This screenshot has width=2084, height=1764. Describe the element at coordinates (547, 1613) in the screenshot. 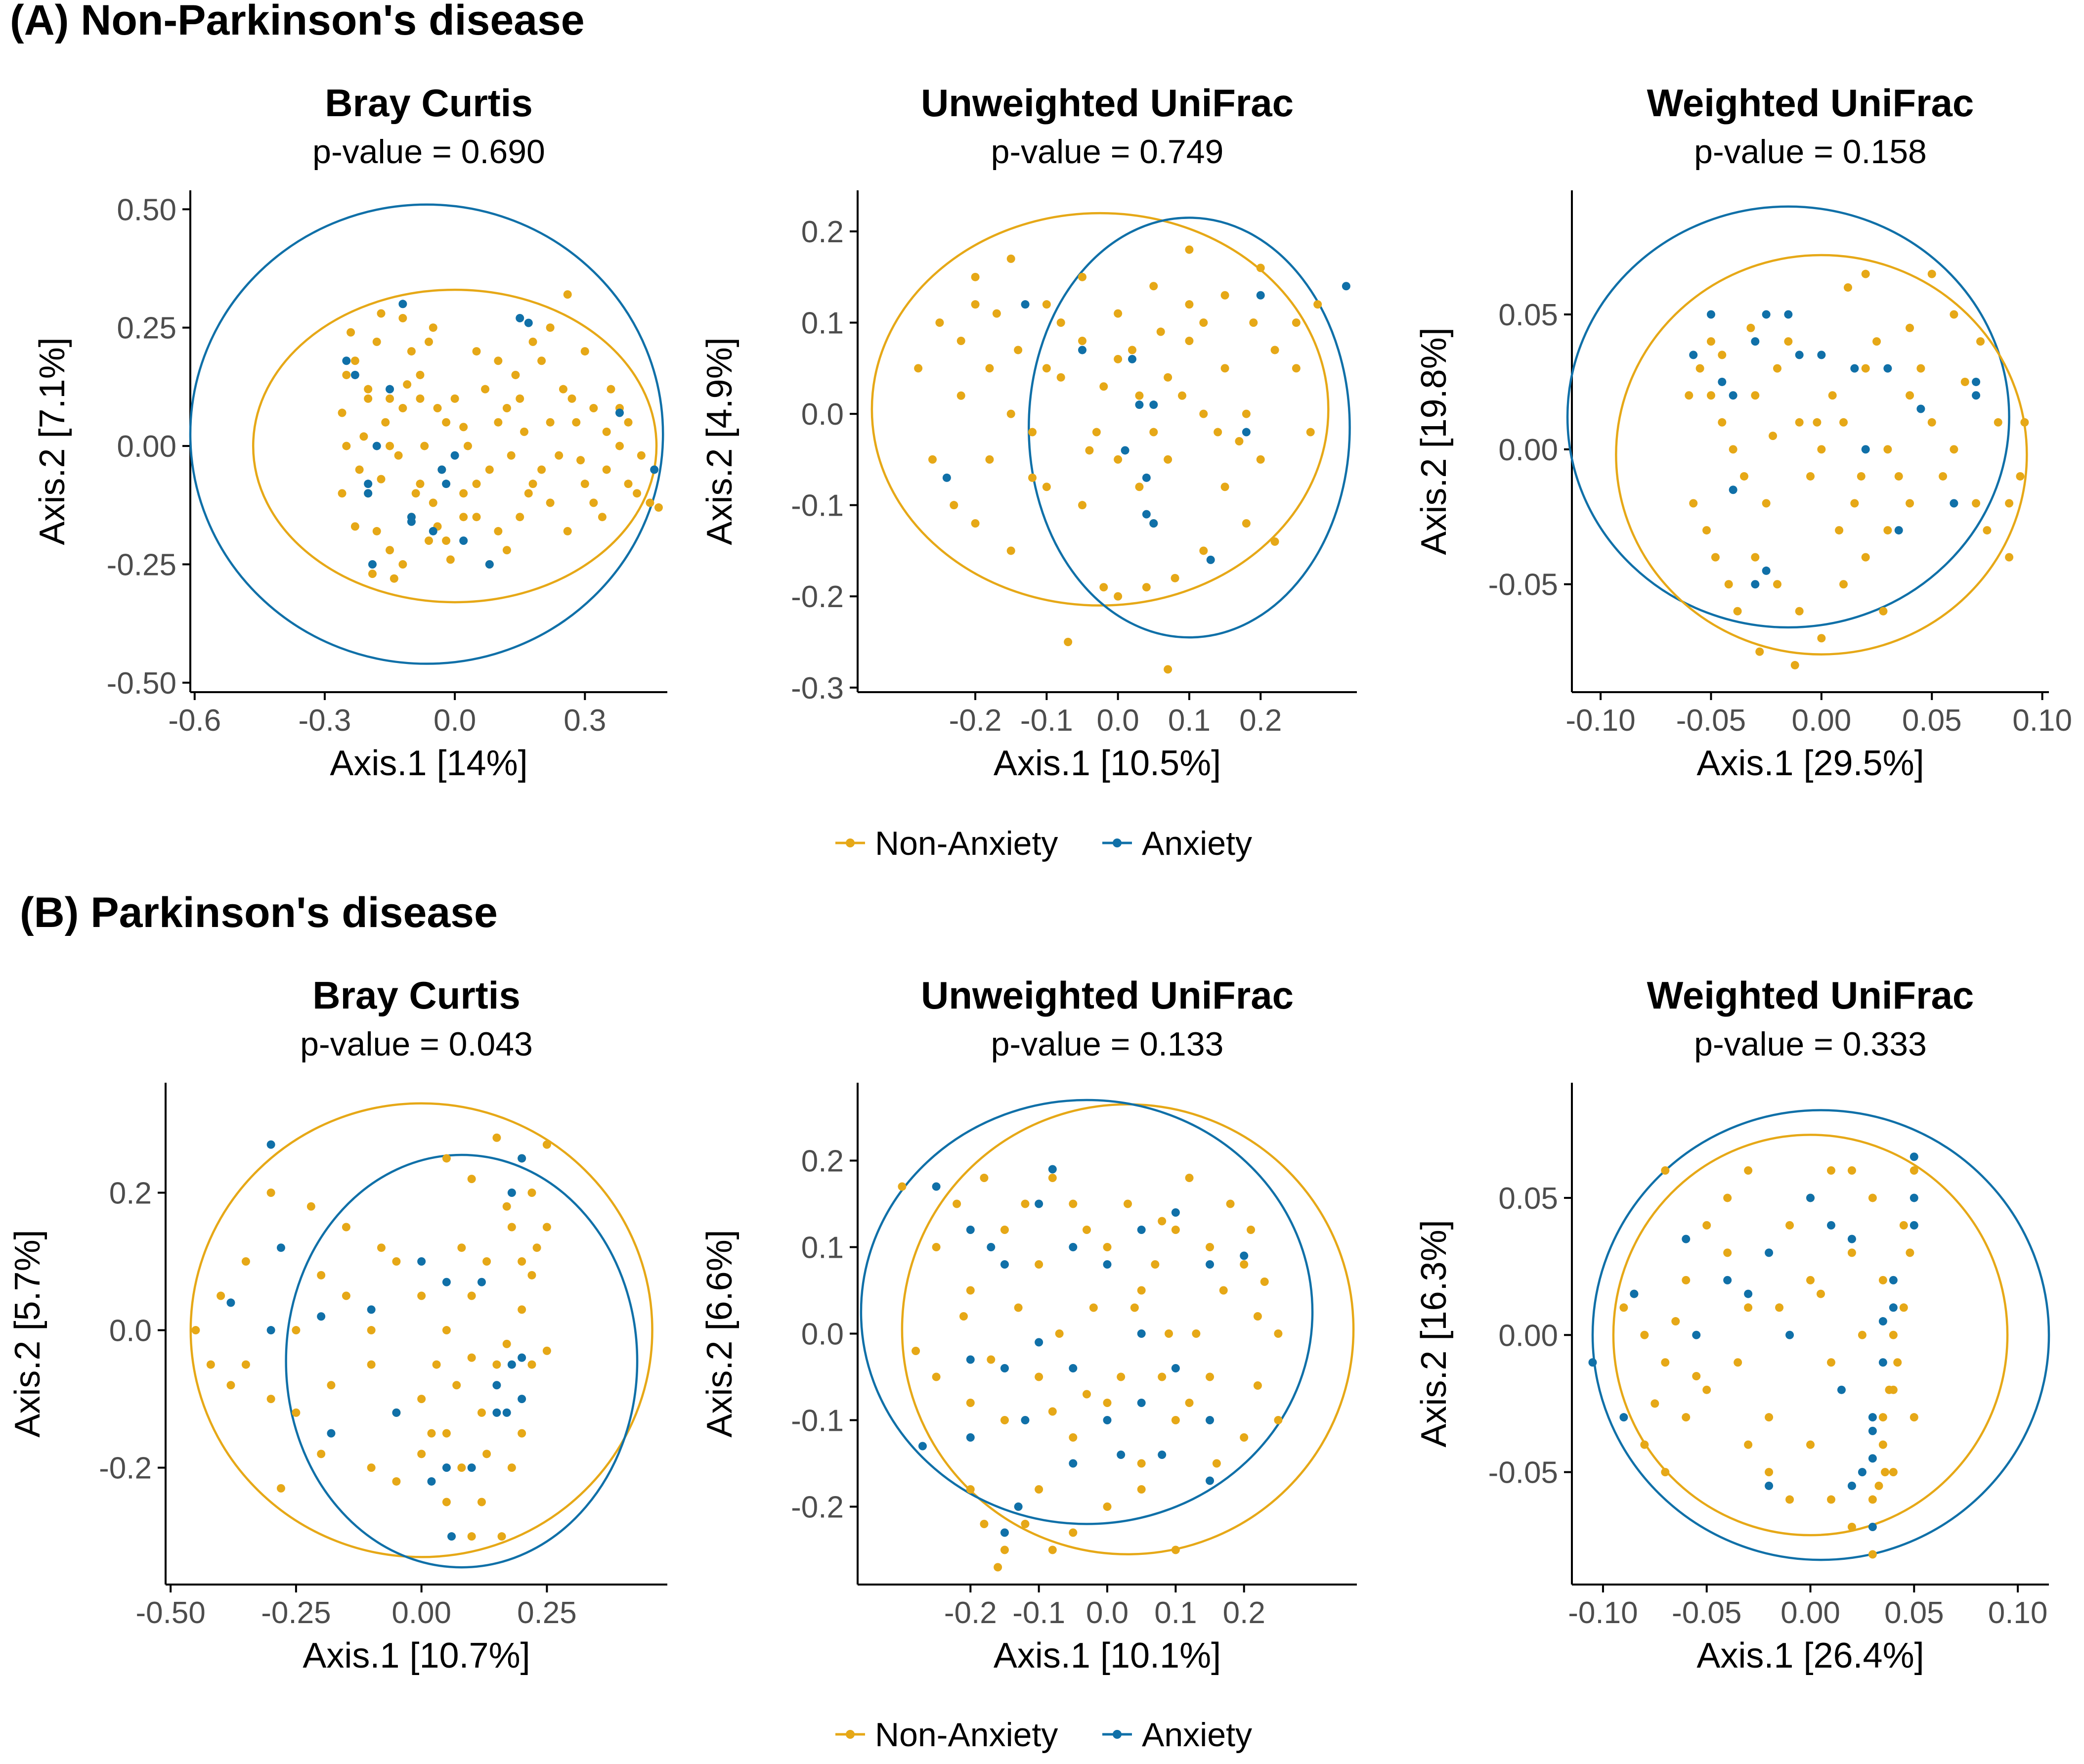

I see `x-tick-label: 0.25` at that location.